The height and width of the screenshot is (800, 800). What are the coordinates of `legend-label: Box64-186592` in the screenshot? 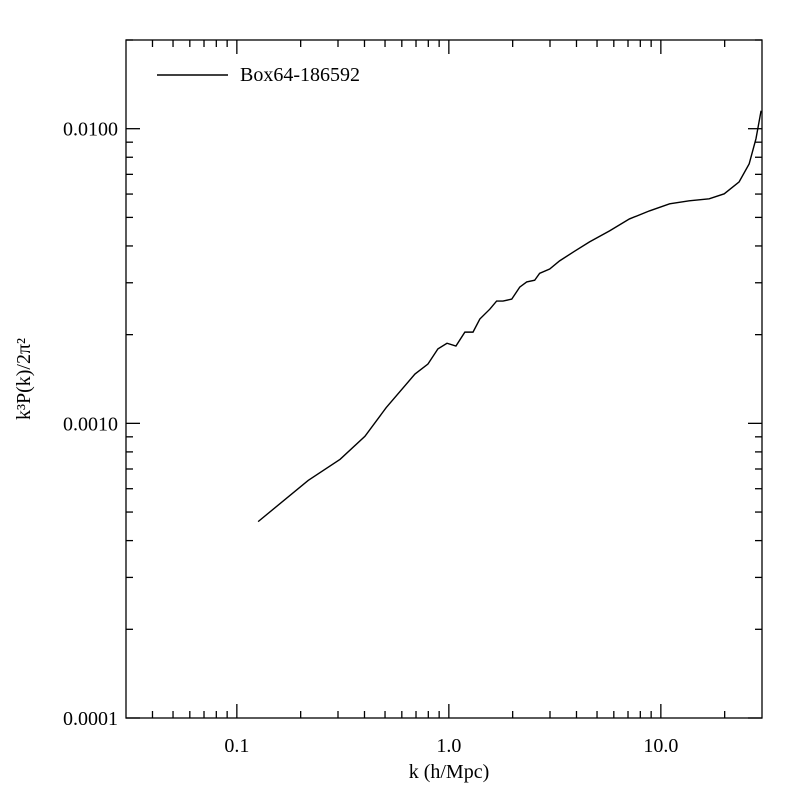 It's located at (300, 75).